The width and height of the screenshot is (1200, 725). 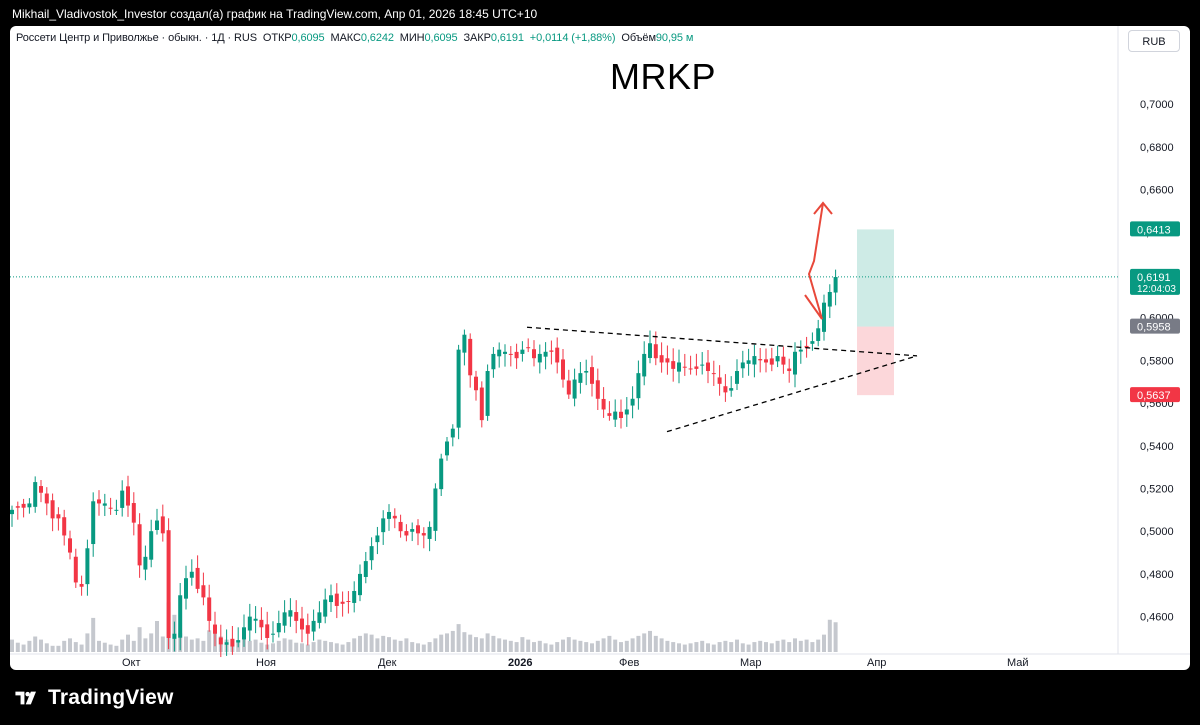 What do you see at coordinates (1157, 618) in the screenshot?
I see `y-tick-label: 0,4600` at bounding box center [1157, 618].